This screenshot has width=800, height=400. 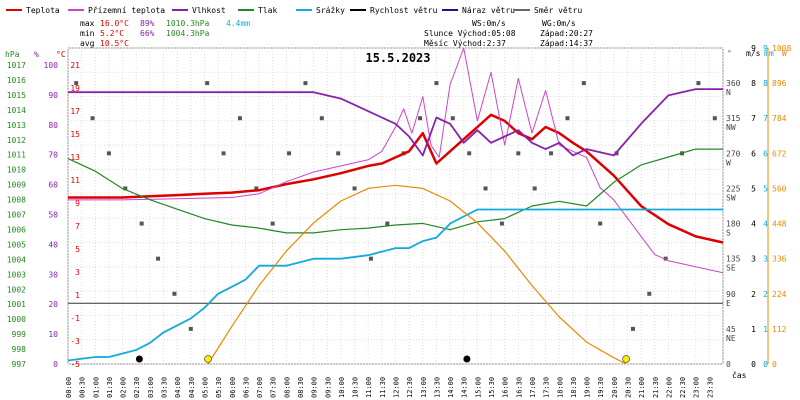 I want to click on x-tick: 15:30, so click(x=492, y=387).